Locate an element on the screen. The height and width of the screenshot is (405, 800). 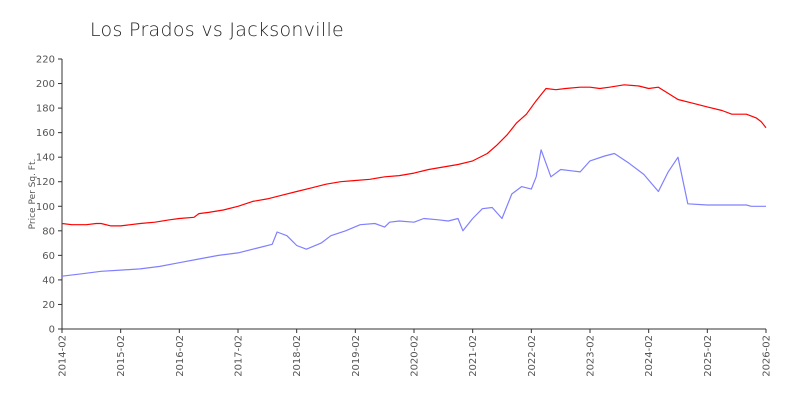
y-tick-label: 100 is located at coordinates (45, 207).